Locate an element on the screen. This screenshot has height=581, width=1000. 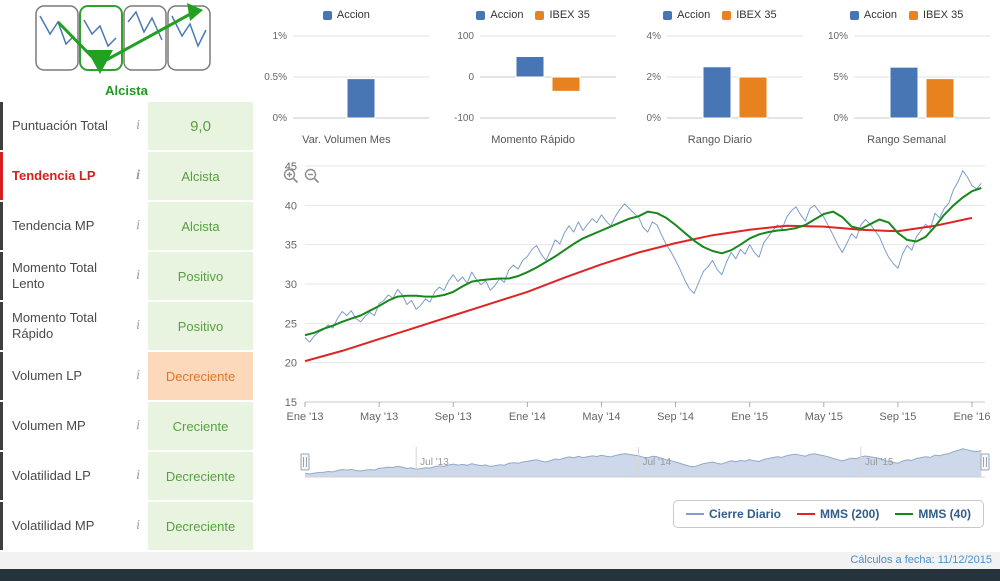
svg-text: Jul '14 is located at coordinates (657, 462).